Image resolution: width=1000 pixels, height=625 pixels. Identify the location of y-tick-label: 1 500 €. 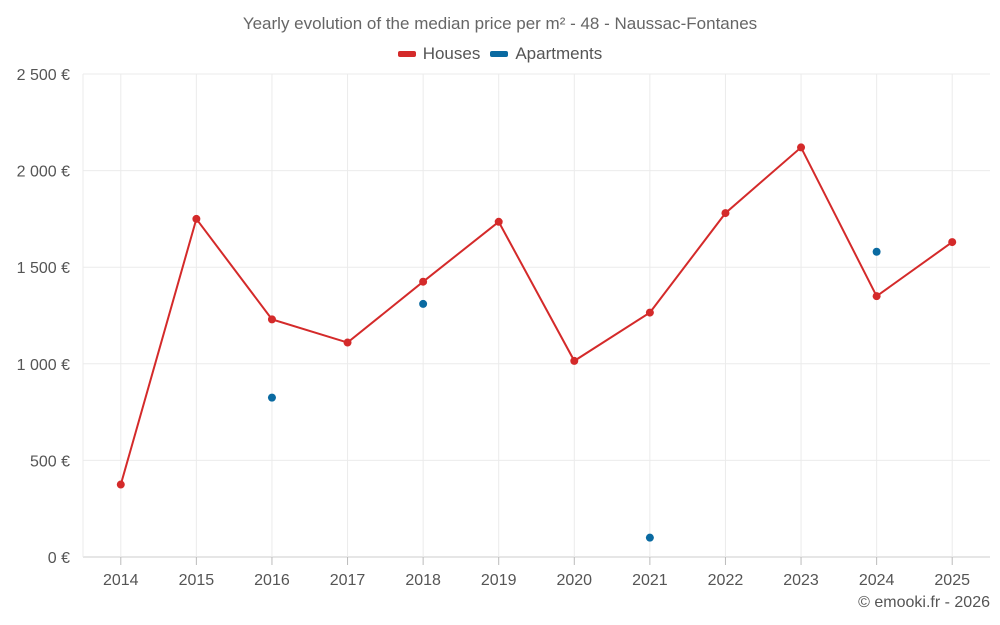
(43, 268).